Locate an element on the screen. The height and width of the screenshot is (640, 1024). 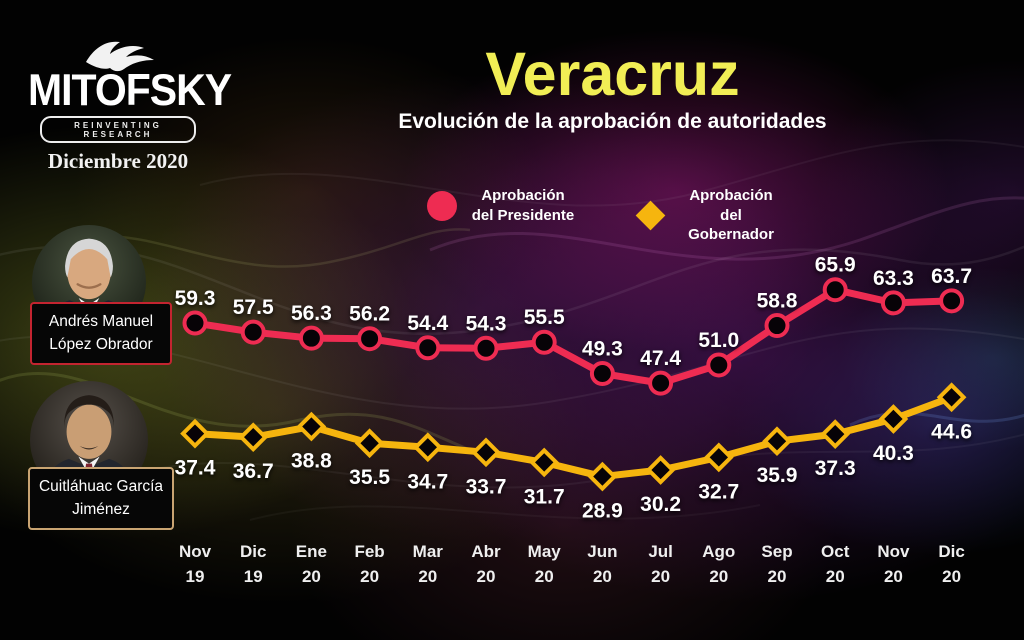
value-label: 49.3 is located at coordinates (602, 349).